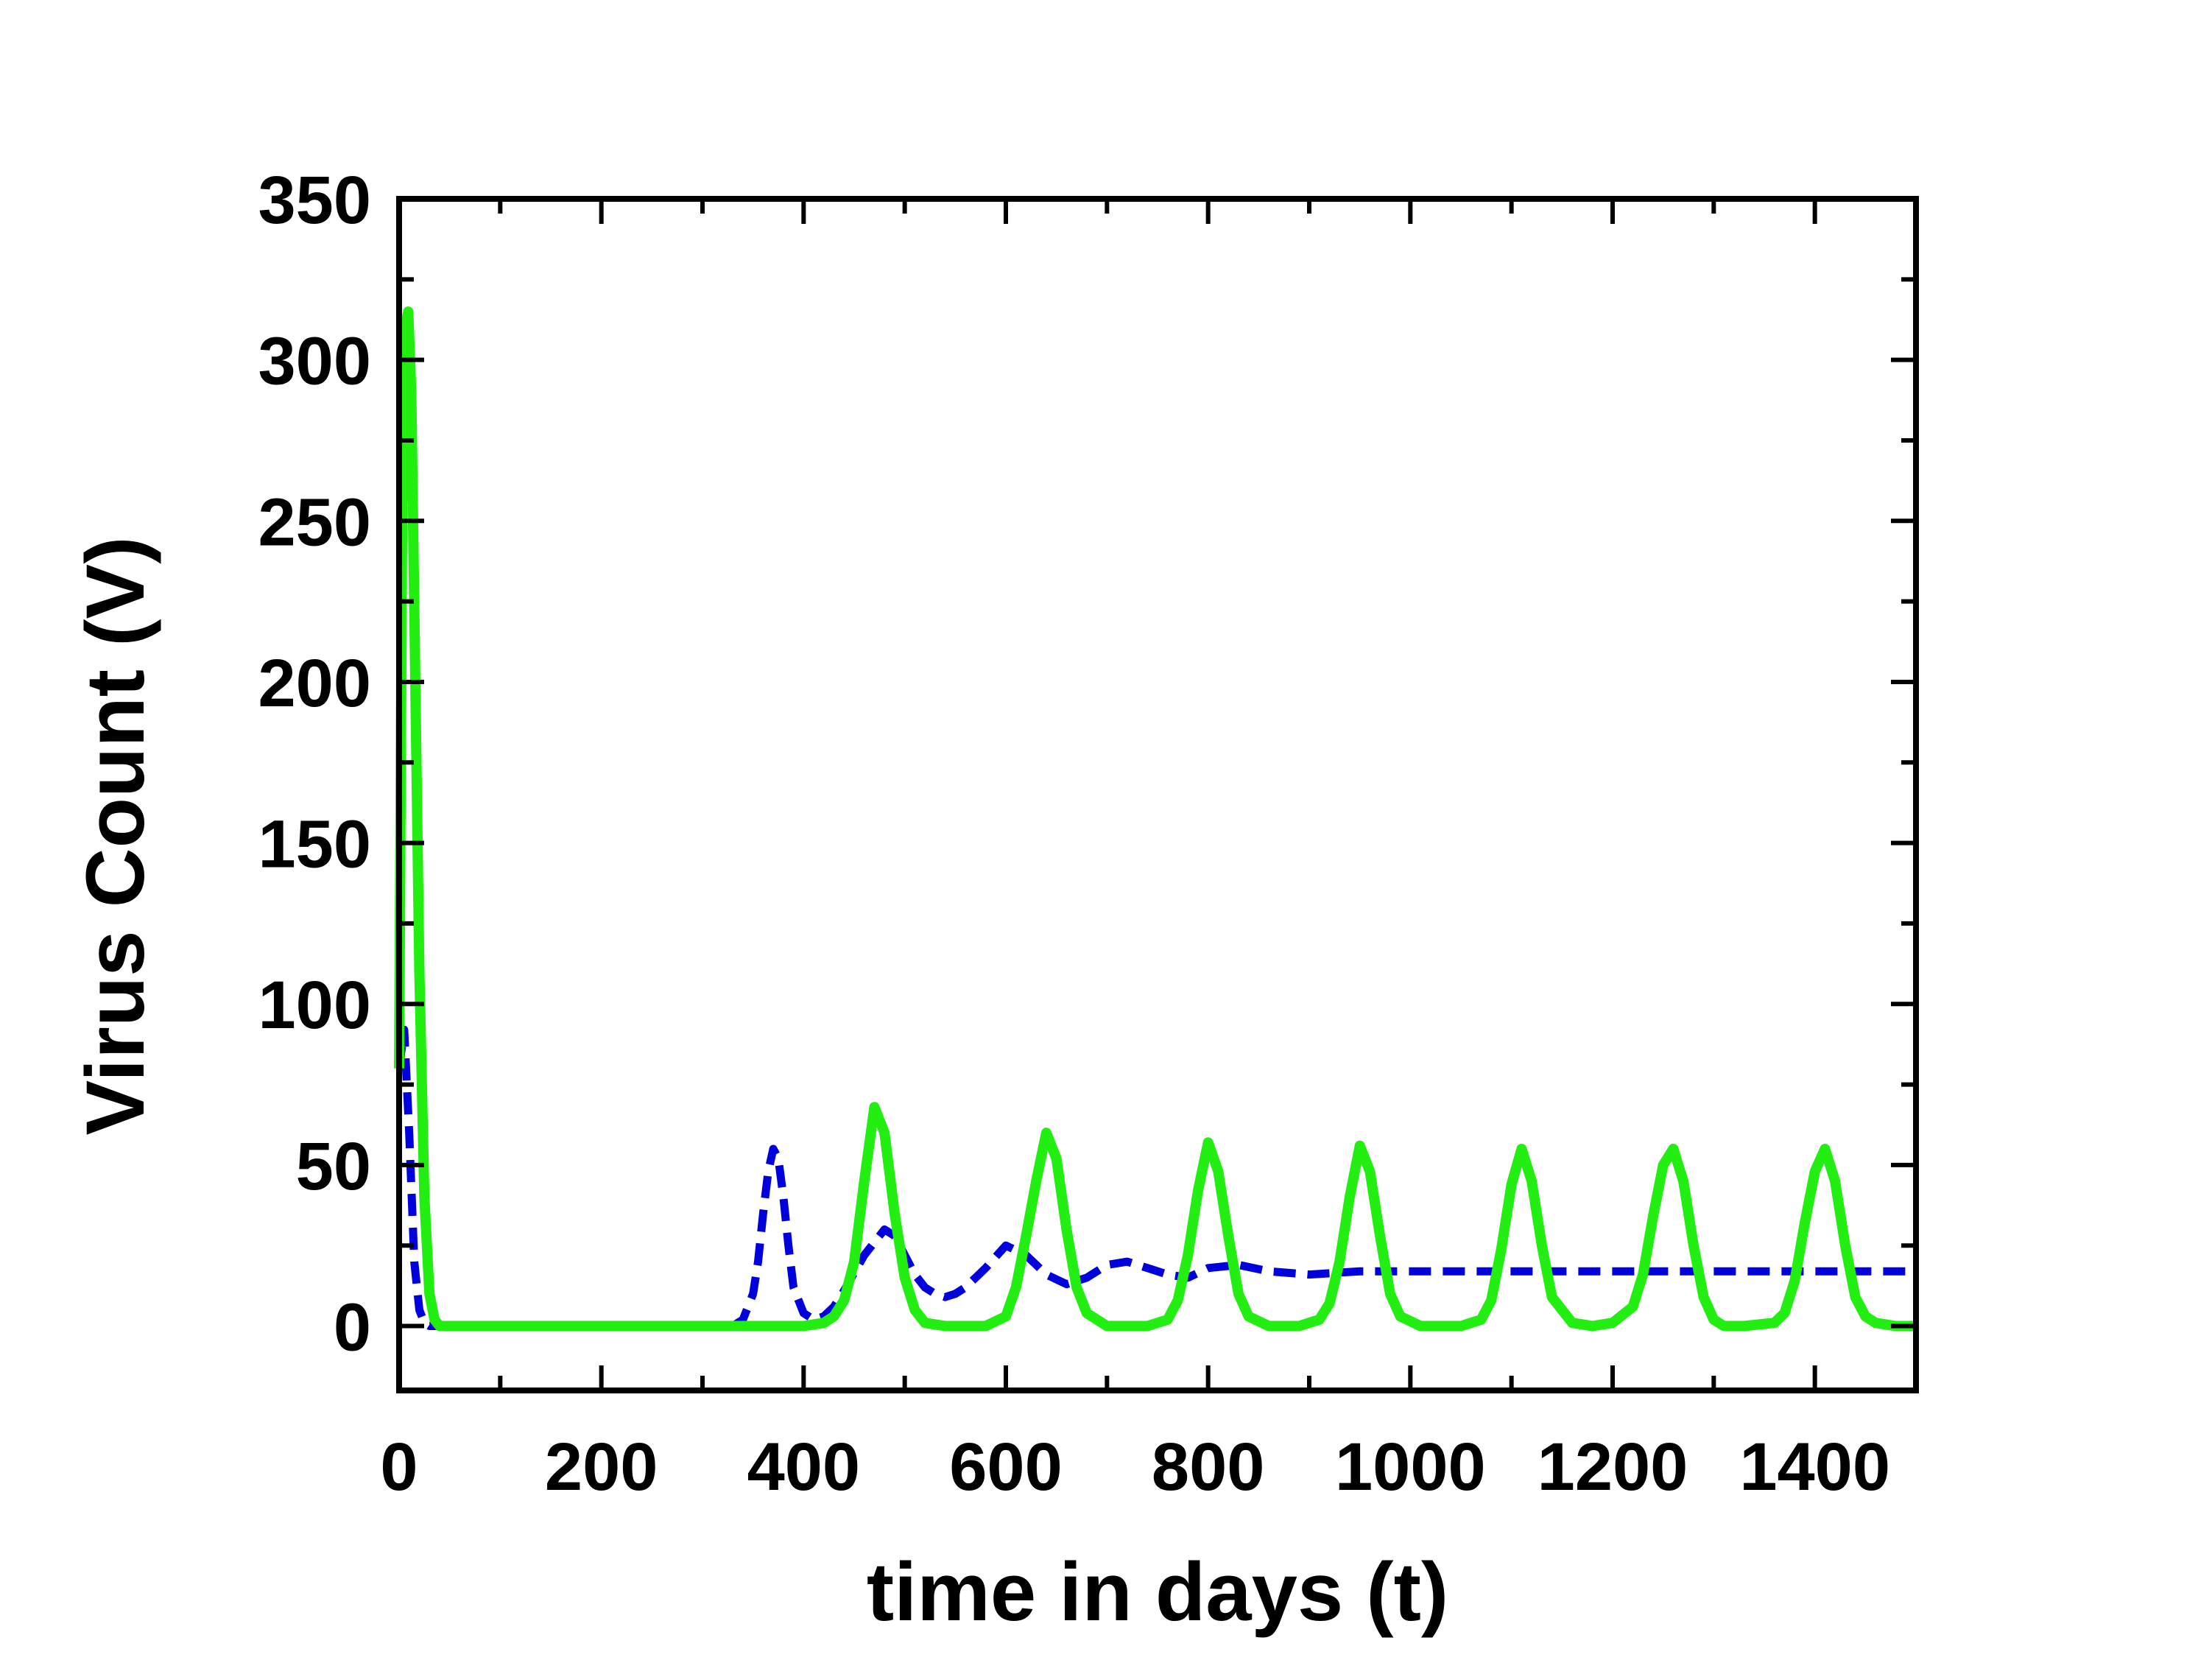  I want to click on y-tick-label: 50, so click(333, 1167).